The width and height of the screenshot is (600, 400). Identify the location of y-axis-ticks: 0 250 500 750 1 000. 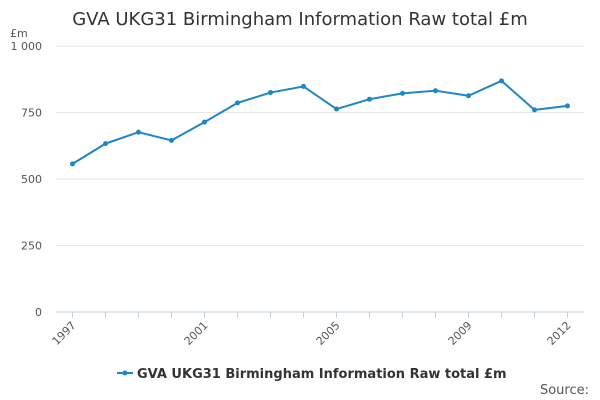
(27, 179).